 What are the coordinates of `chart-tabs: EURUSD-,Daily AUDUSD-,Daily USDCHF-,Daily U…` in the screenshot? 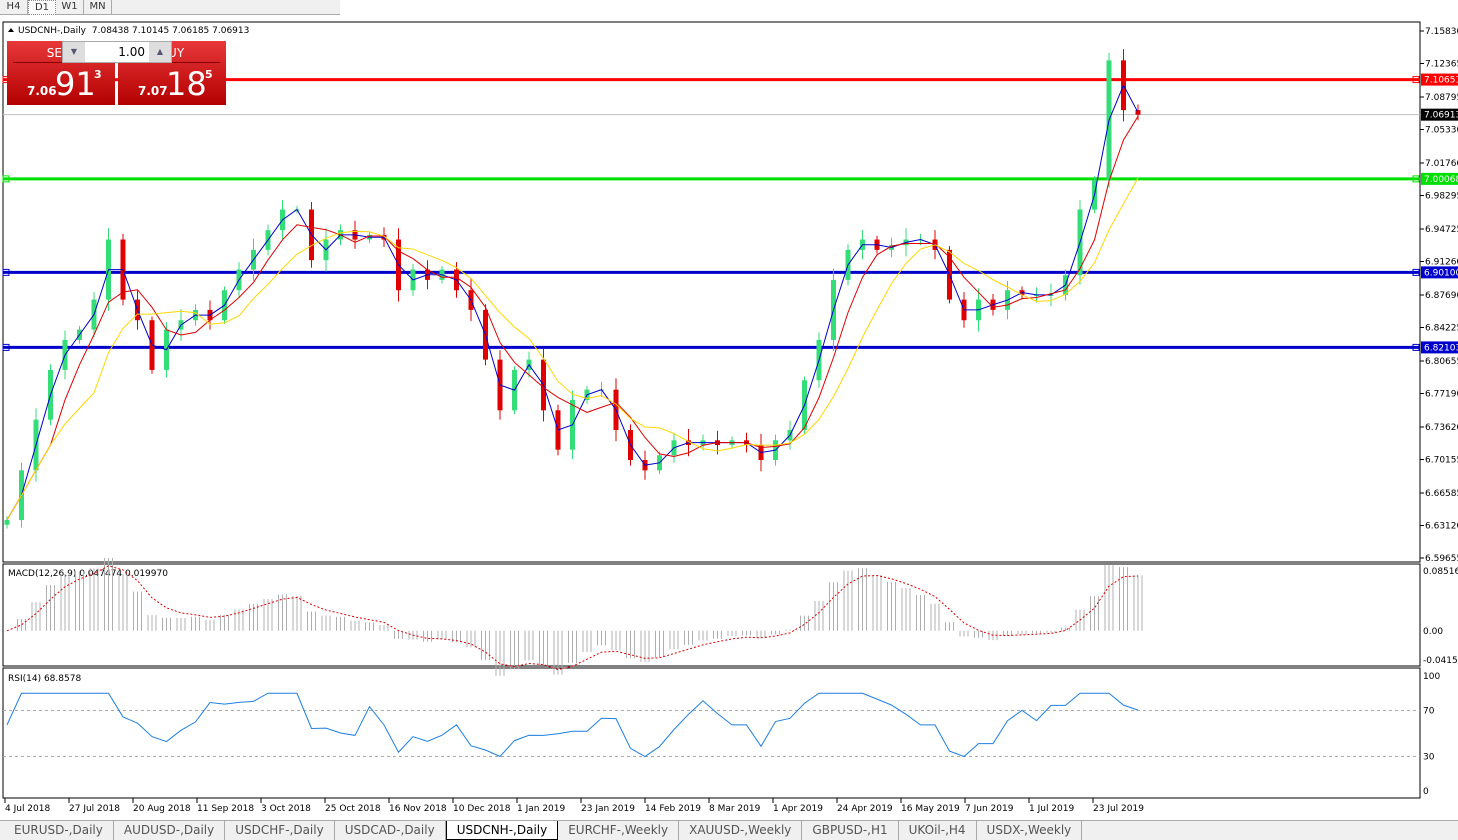 It's located at (729, 830).